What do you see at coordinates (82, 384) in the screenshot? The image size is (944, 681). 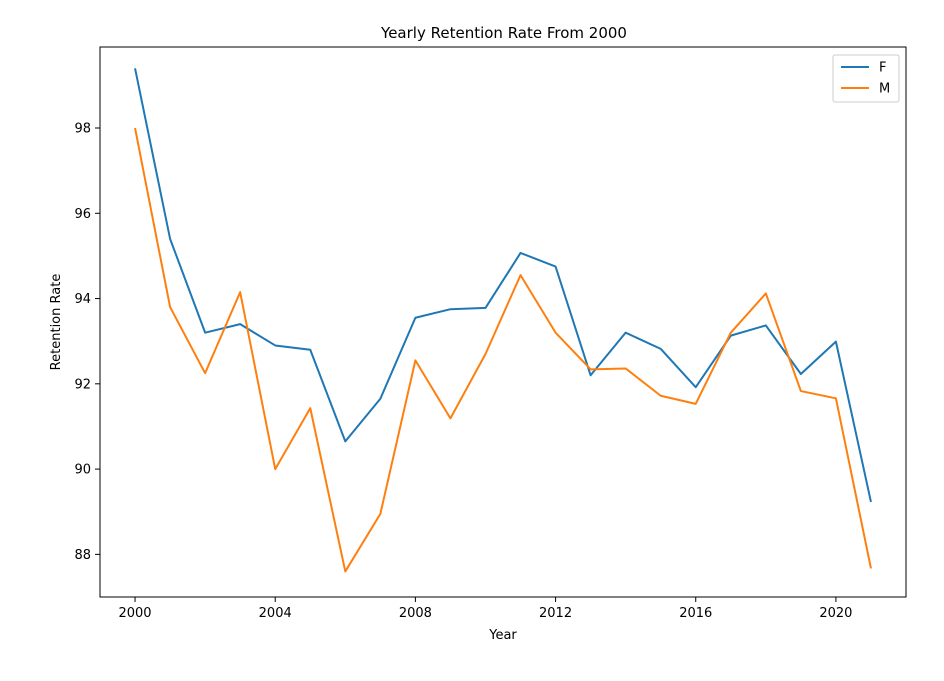 I see `y-tick-label: 92` at bounding box center [82, 384].